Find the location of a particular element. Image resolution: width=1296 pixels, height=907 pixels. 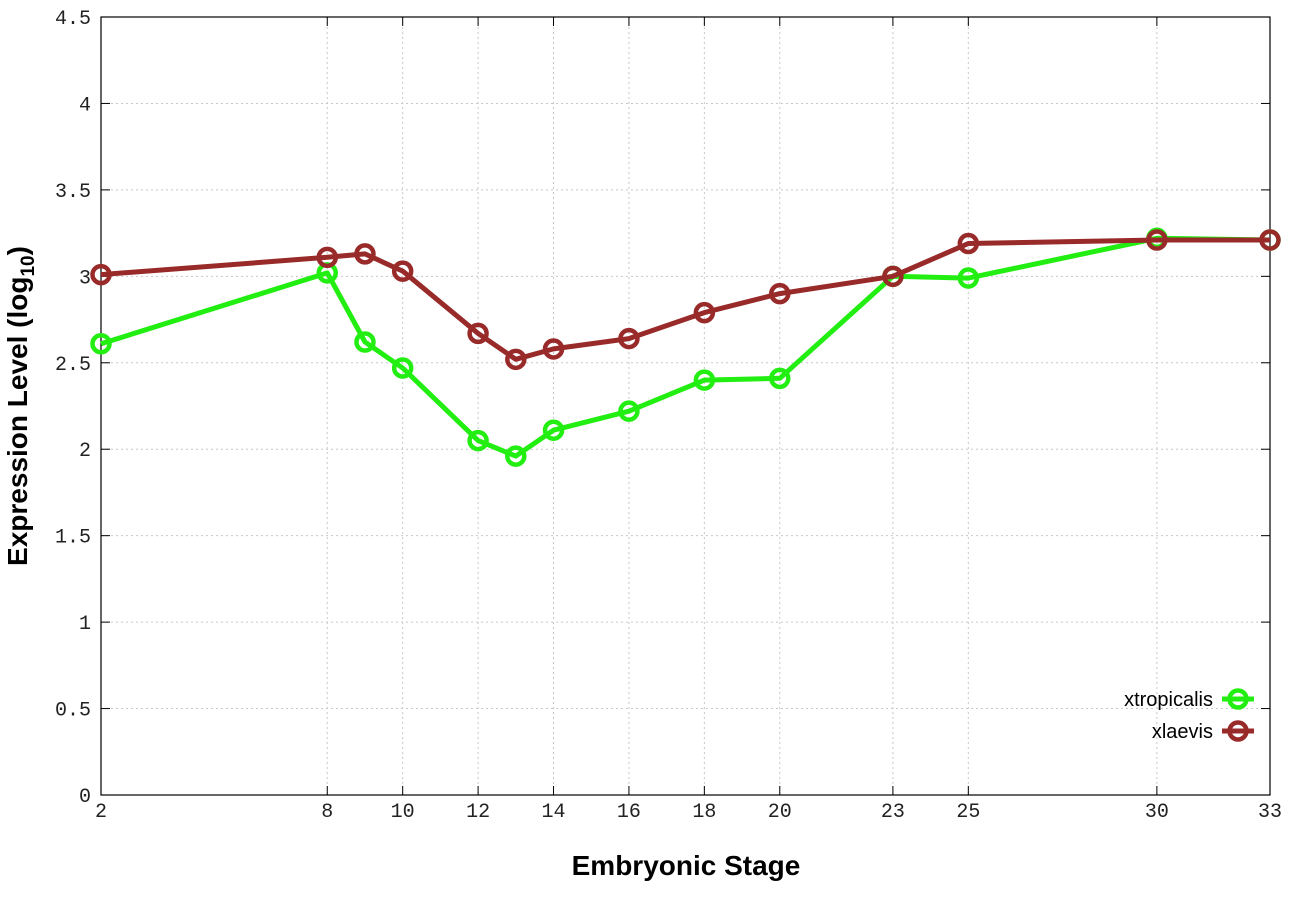

y-tick-label: 2 is located at coordinates (85, 451).